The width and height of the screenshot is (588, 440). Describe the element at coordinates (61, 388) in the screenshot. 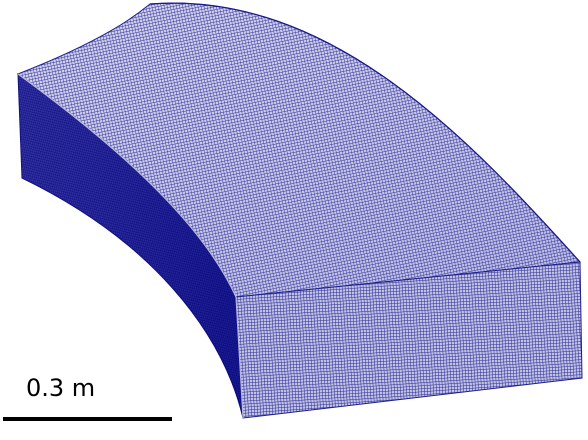

I see `scale-bar-label: 0.3 m` at that location.